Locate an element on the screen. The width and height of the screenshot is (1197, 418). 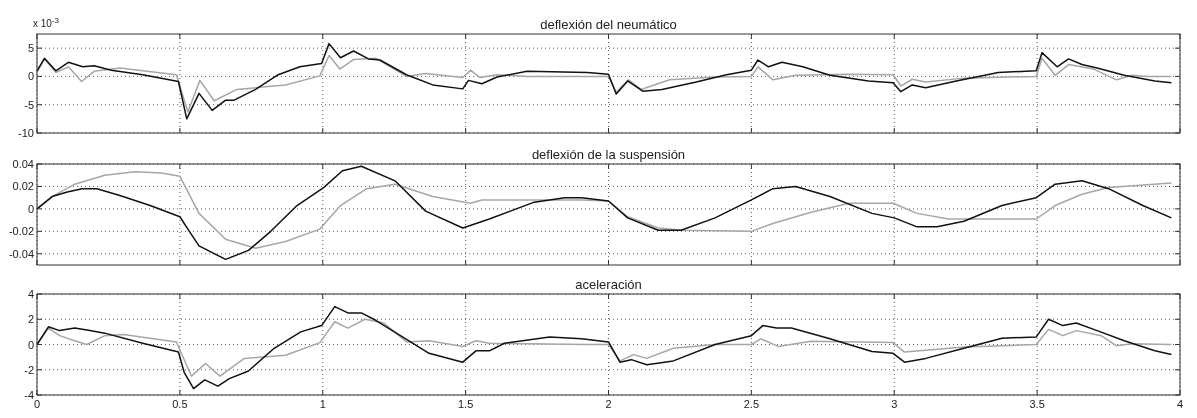
y-tick-label: 5 is located at coordinates (30, 48).